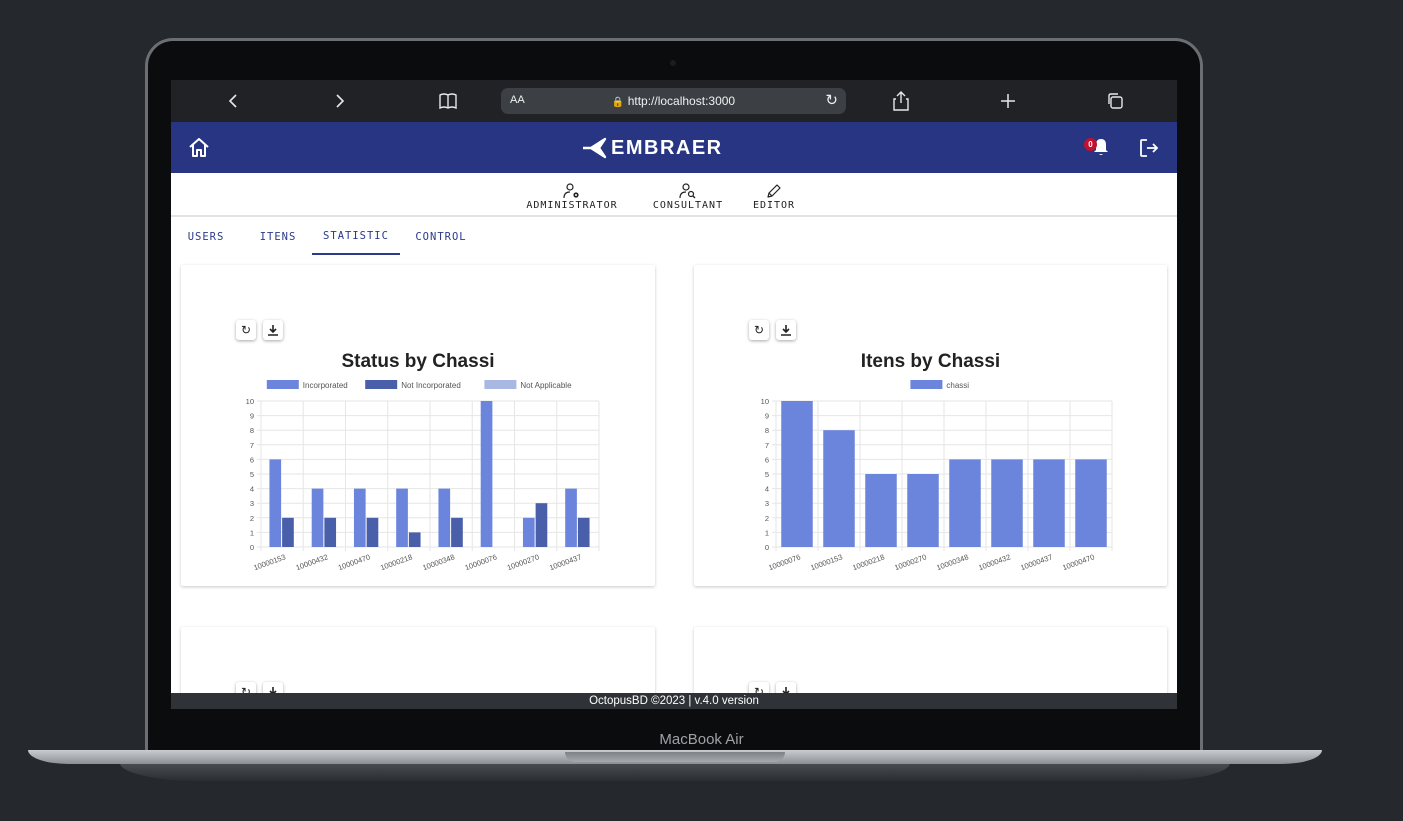  What do you see at coordinates (952, 562) in the screenshot?
I see `x-tick-label: 10000348` at bounding box center [952, 562].